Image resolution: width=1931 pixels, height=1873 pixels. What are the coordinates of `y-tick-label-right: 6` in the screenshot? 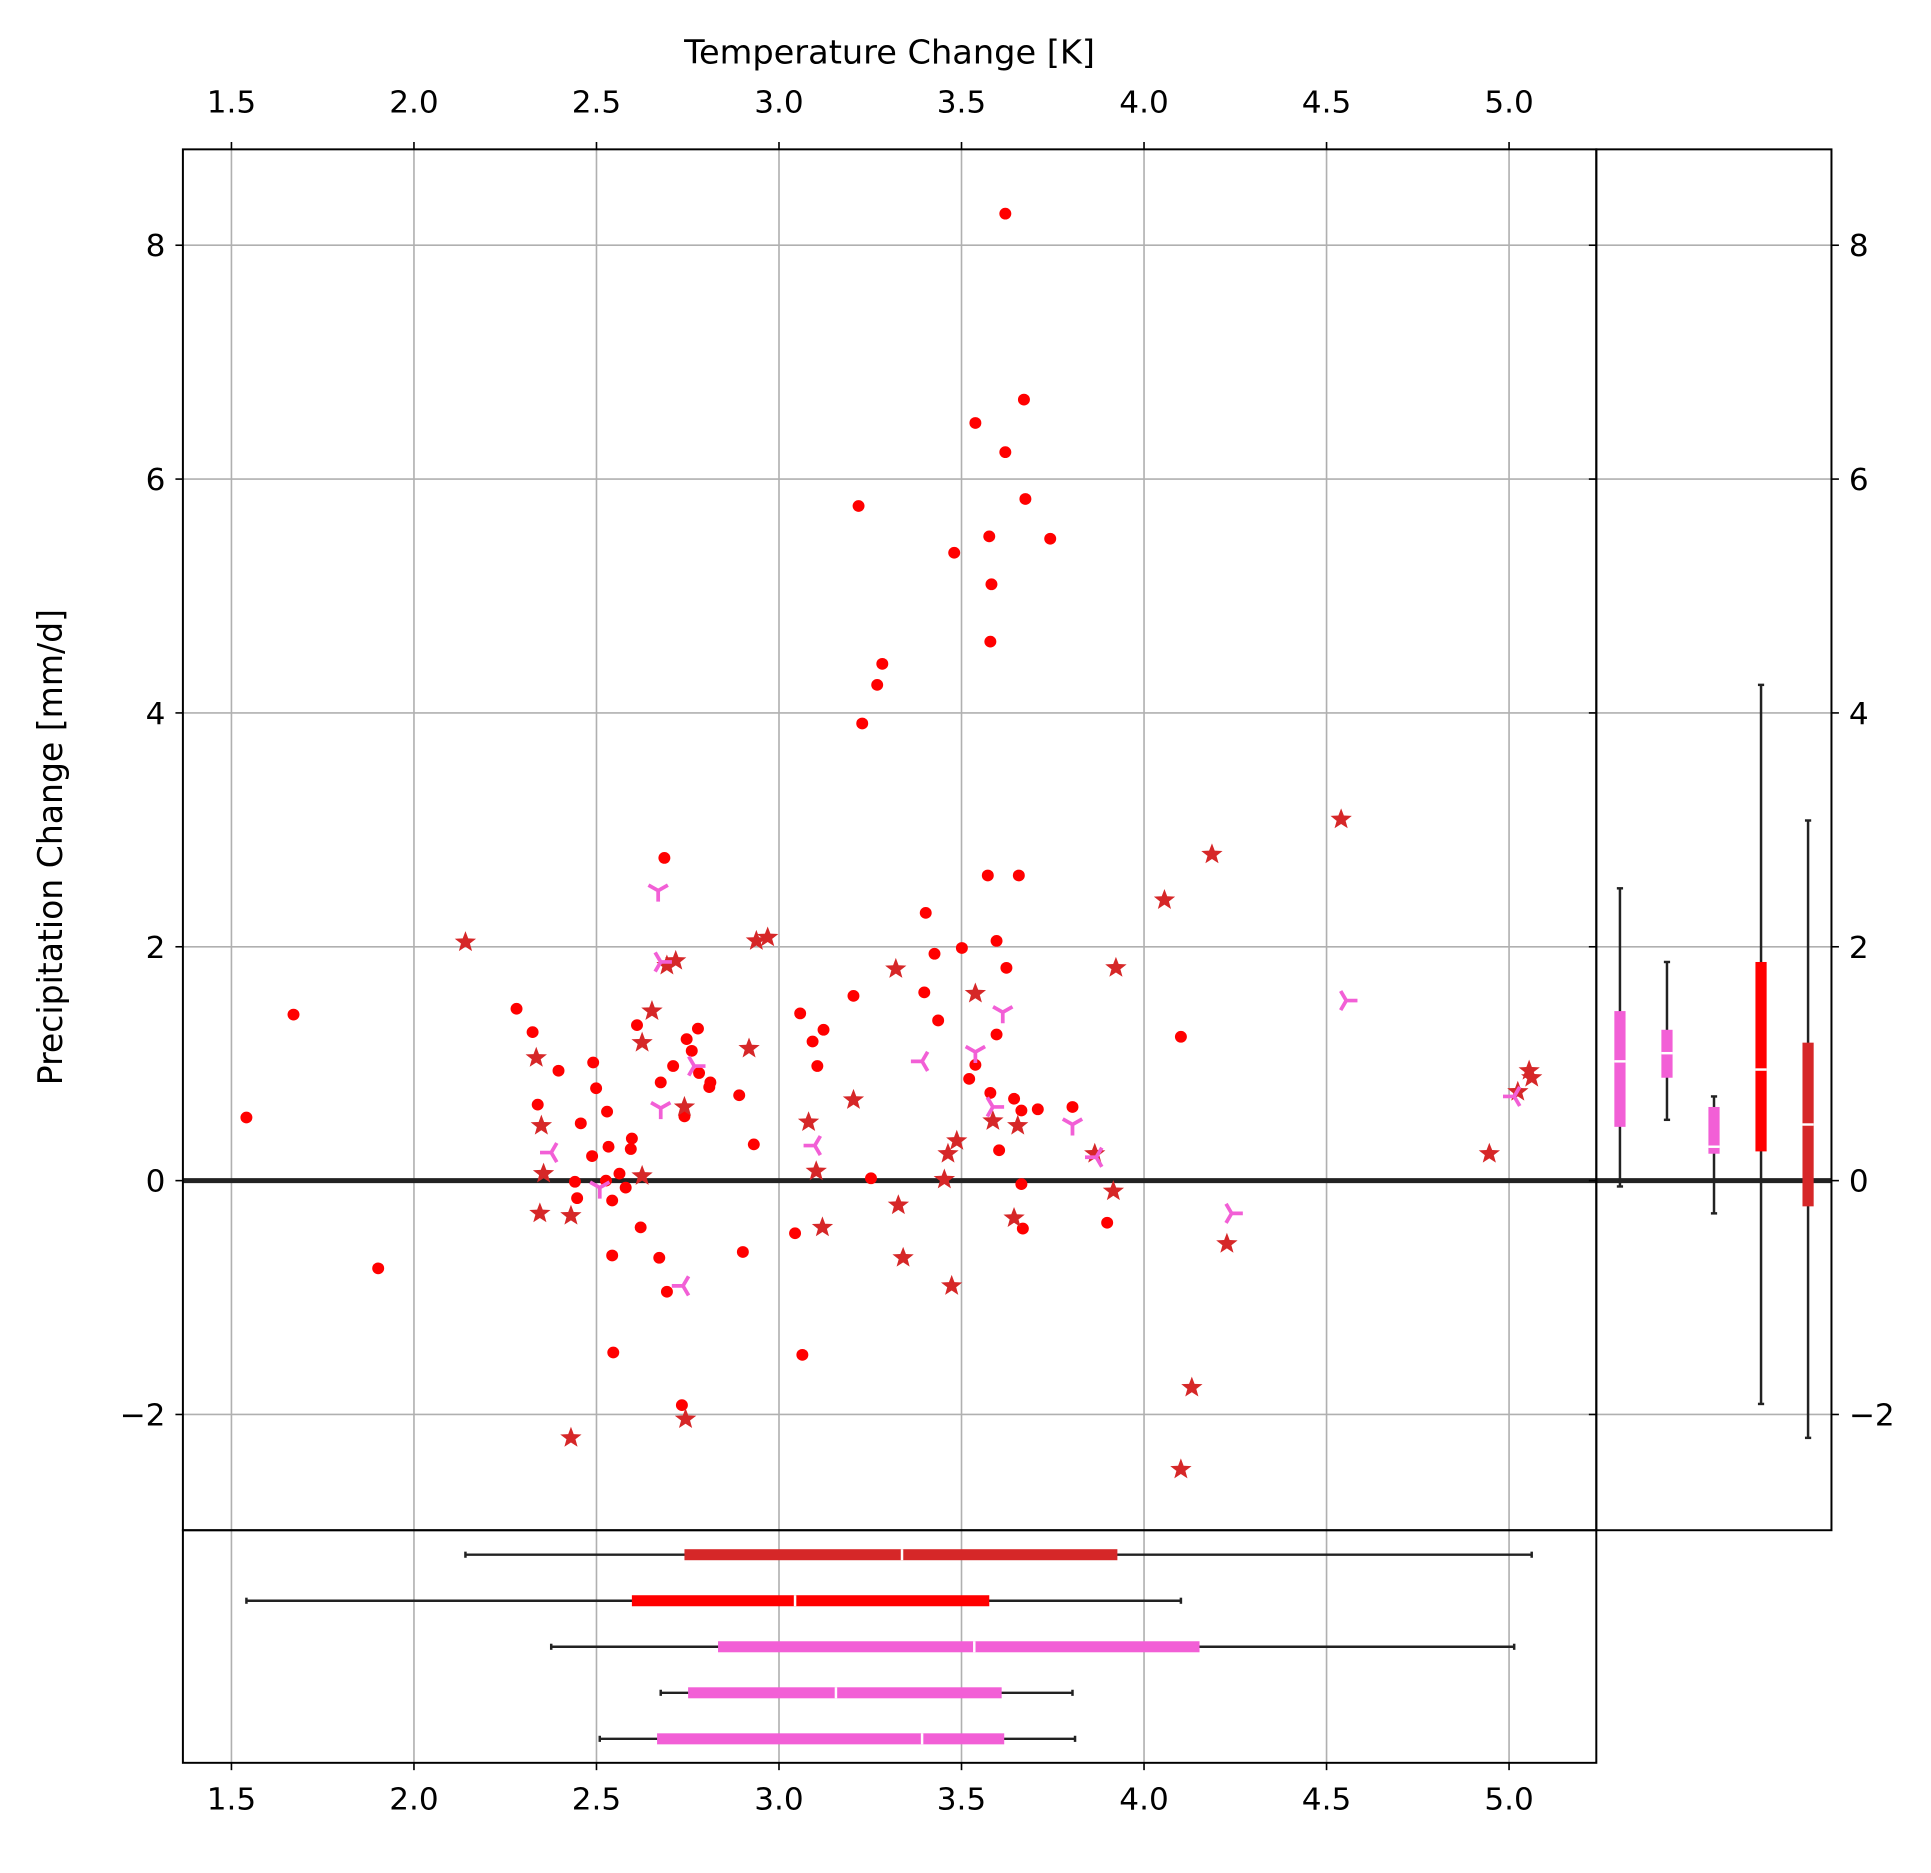 It's located at (1859, 480).